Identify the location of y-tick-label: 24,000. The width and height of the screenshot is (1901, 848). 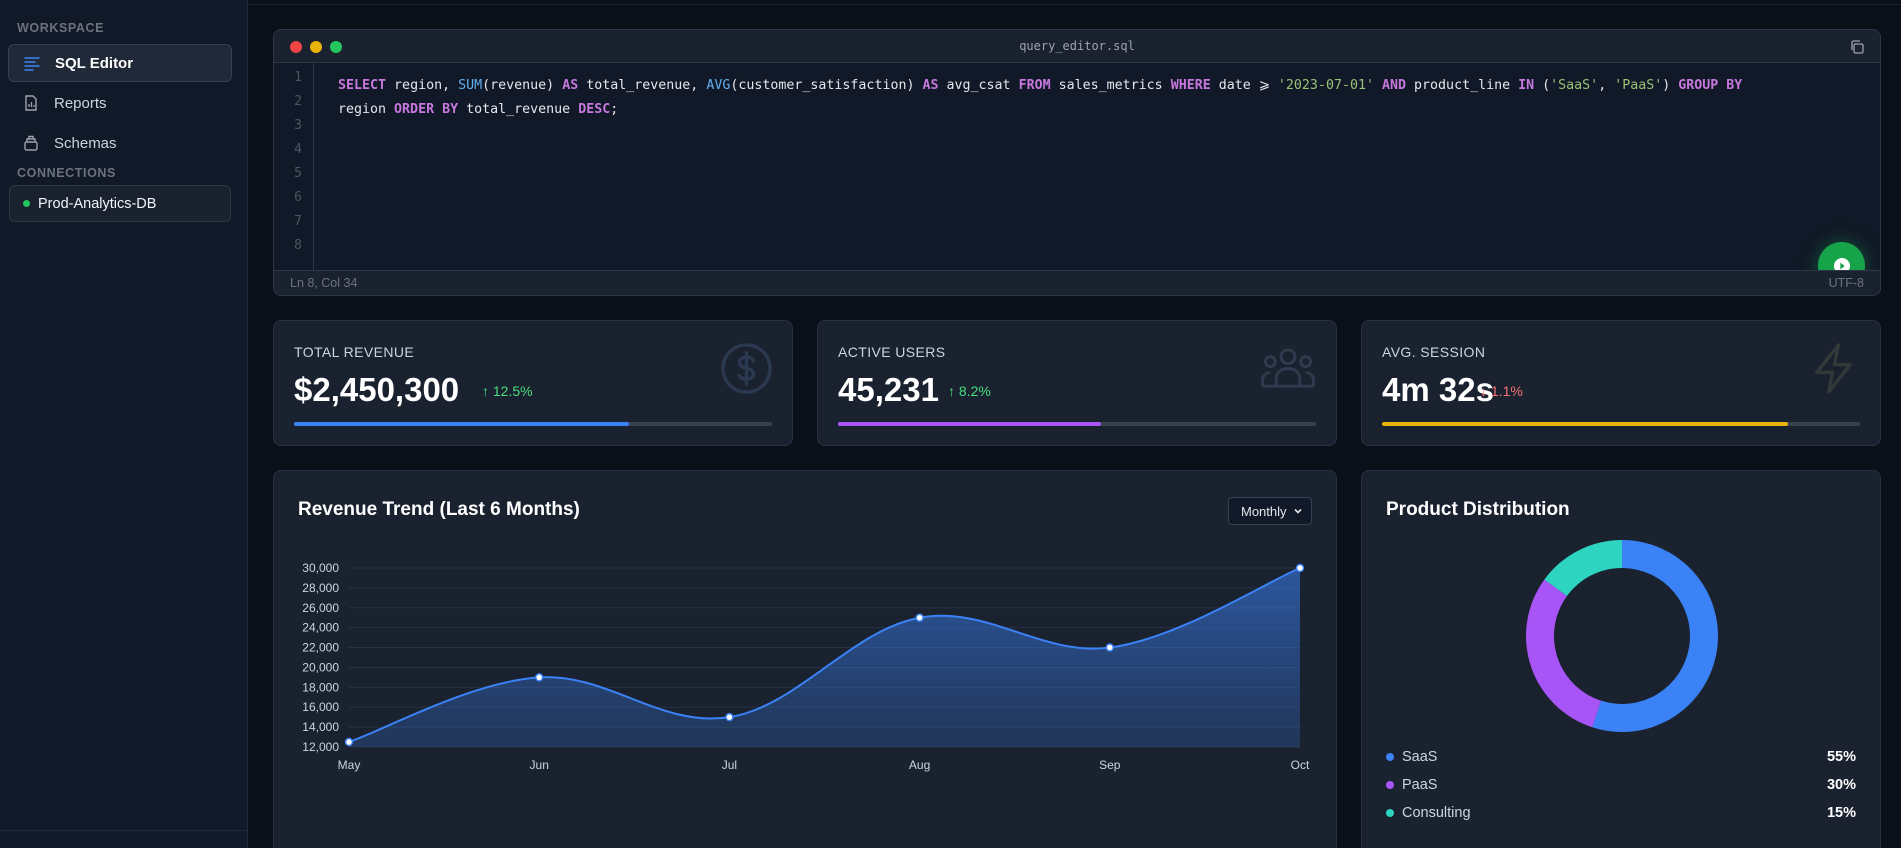
(320, 628).